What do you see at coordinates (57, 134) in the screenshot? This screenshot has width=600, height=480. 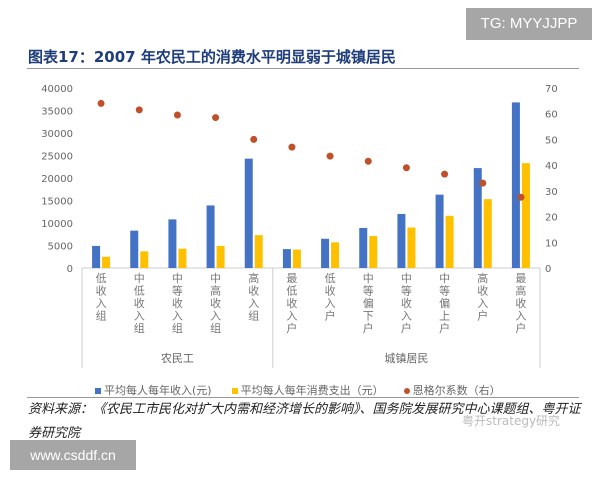 I see `y-tick-label: 30000` at bounding box center [57, 134].